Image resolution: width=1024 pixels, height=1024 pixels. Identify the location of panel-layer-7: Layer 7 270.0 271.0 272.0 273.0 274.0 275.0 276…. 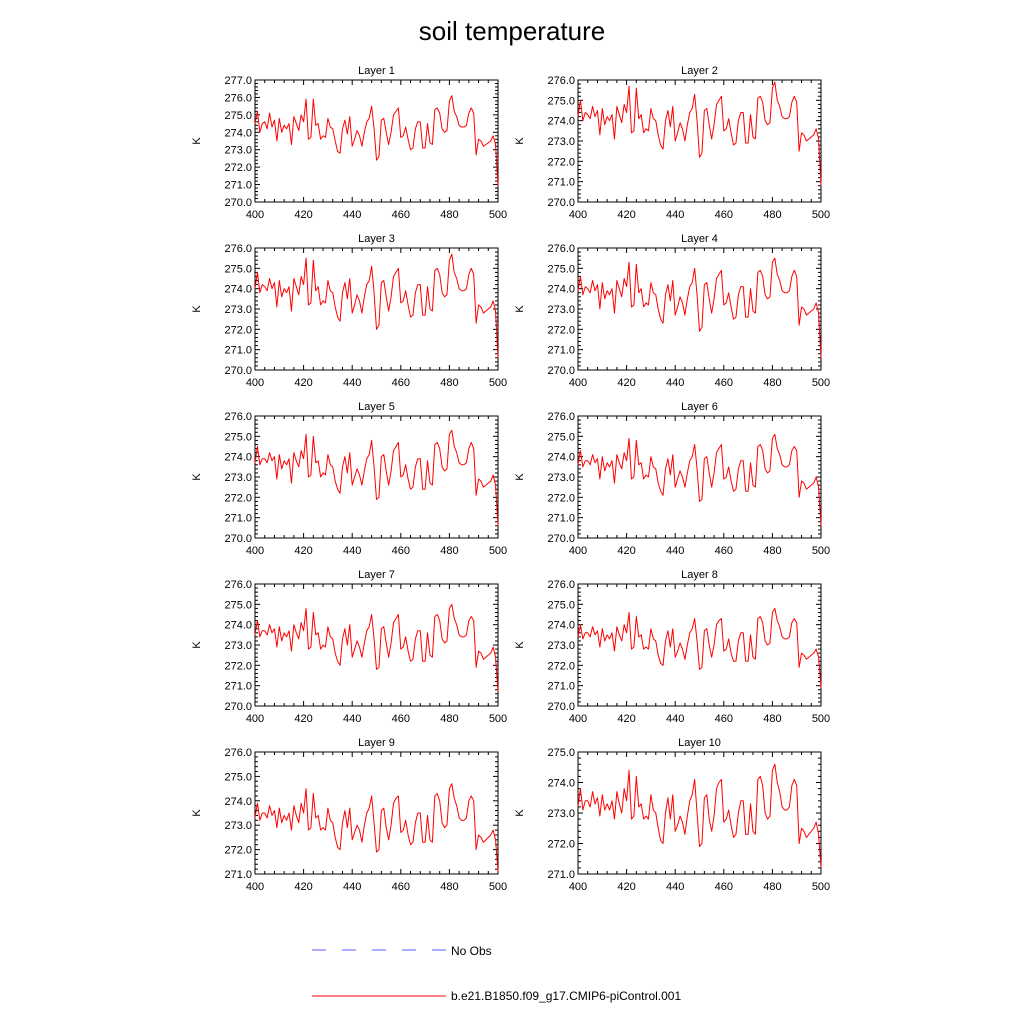
(349, 647).